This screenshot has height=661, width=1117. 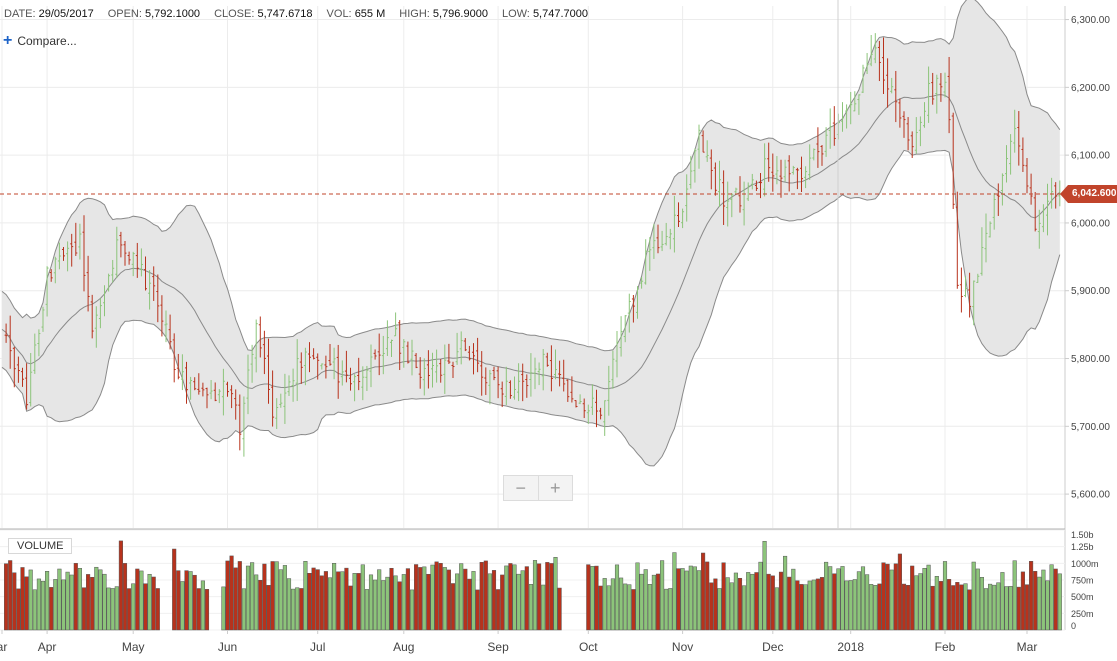 What do you see at coordinates (1090, 291) in the screenshot?
I see `price-tick-label: 5,900.00` at bounding box center [1090, 291].